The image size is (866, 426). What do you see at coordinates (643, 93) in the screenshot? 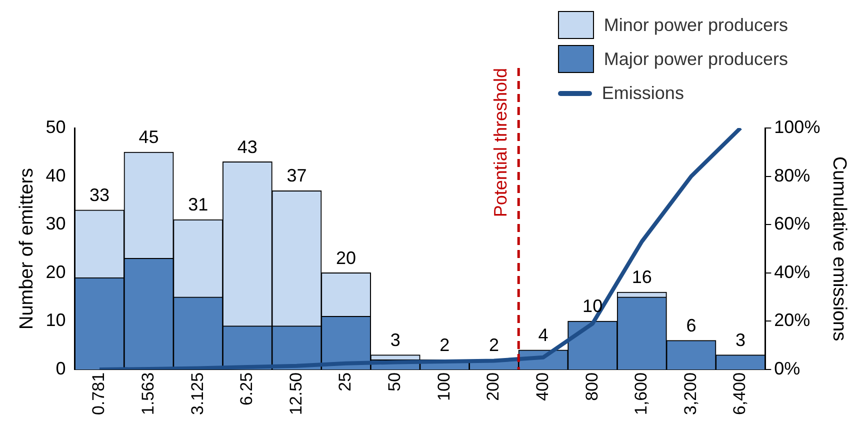
I see `legend-label: Emissions` at bounding box center [643, 93].